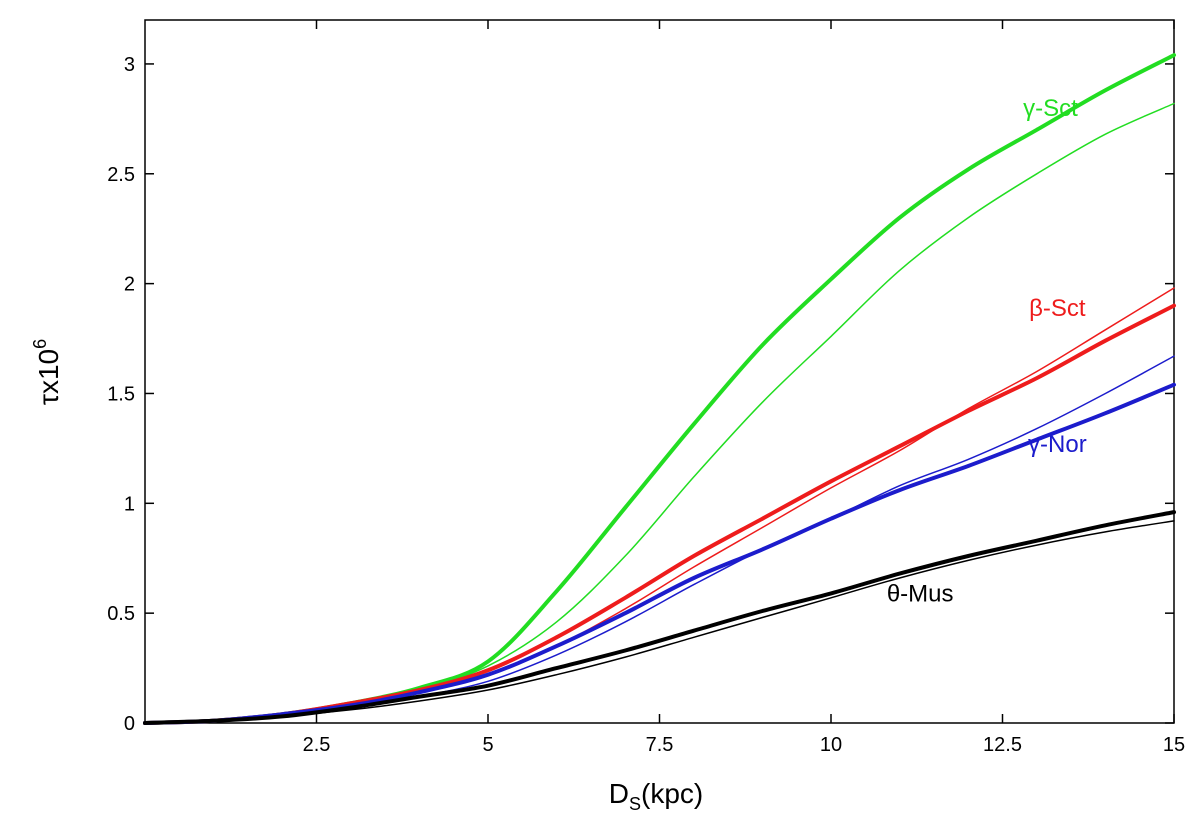  What do you see at coordinates (920, 593) in the screenshot?
I see `series-label: θ-Mus` at bounding box center [920, 593].